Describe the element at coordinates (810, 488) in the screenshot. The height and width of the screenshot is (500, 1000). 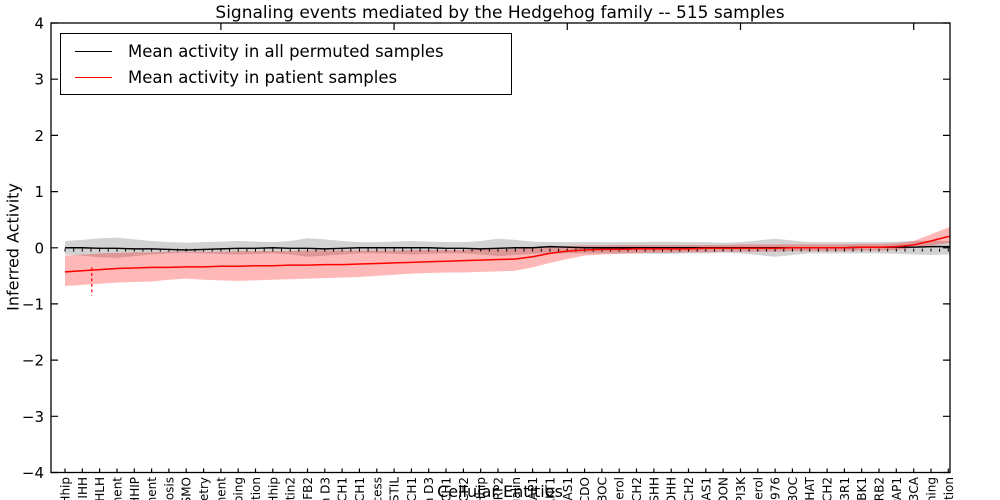
I see `x-tick-label: HHAT` at that location.